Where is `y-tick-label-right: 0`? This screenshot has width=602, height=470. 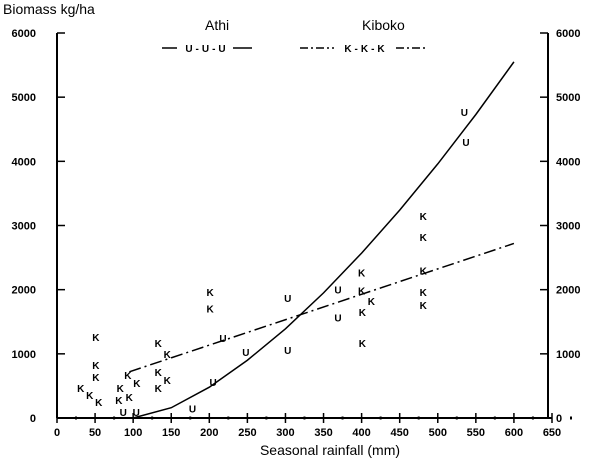 y-tick-label-right: 0 is located at coordinates (559, 419).